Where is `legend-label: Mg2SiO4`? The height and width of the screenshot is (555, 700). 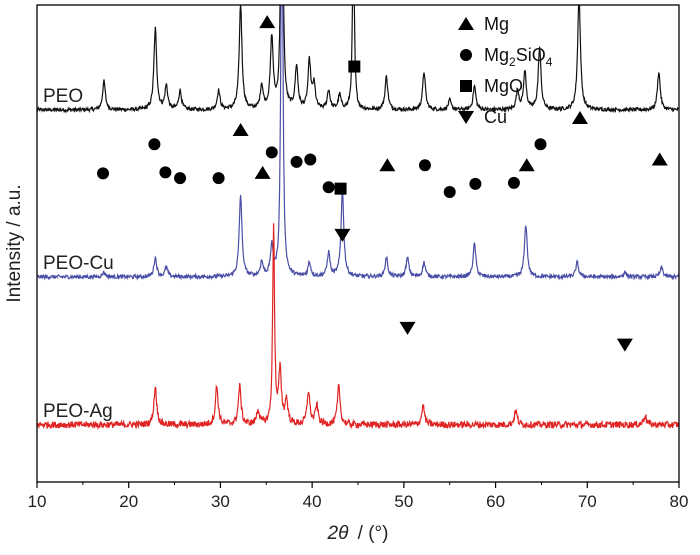
legend-label: Mg2SiO4 is located at coordinates (518, 57).